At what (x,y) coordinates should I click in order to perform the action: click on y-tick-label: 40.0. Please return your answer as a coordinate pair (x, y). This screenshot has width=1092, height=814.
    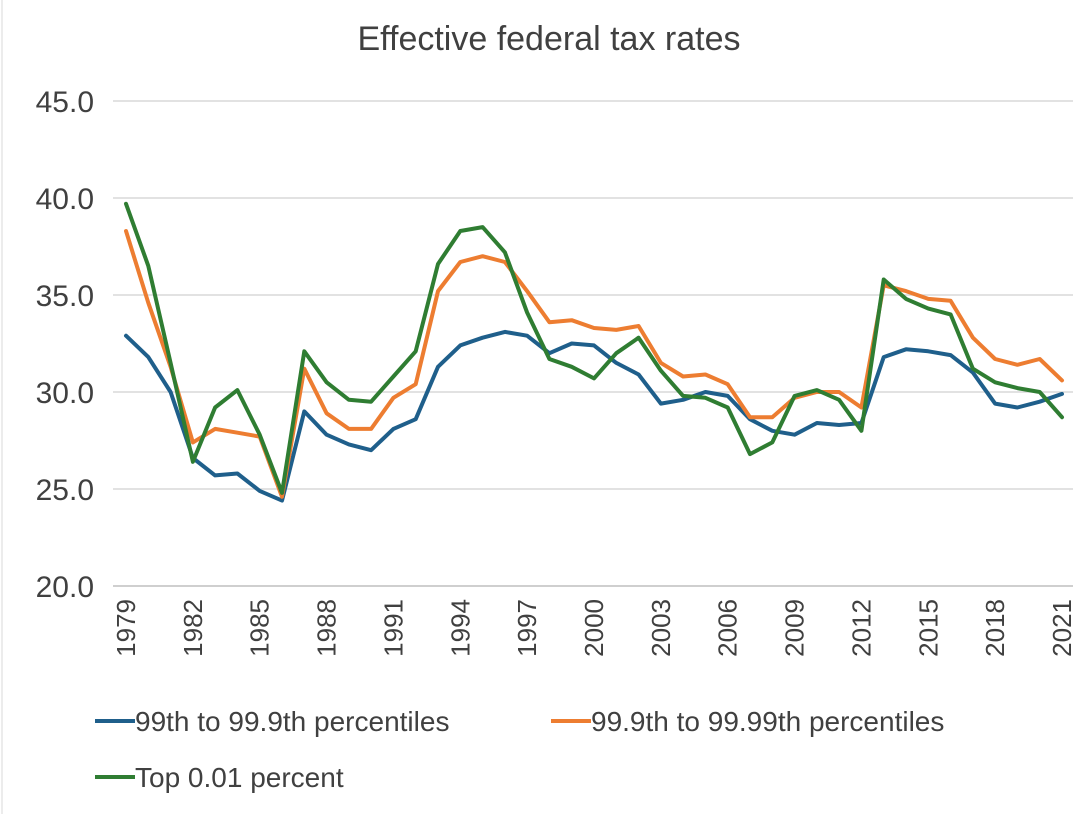
    Looking at the image, I should click on (65, 199).